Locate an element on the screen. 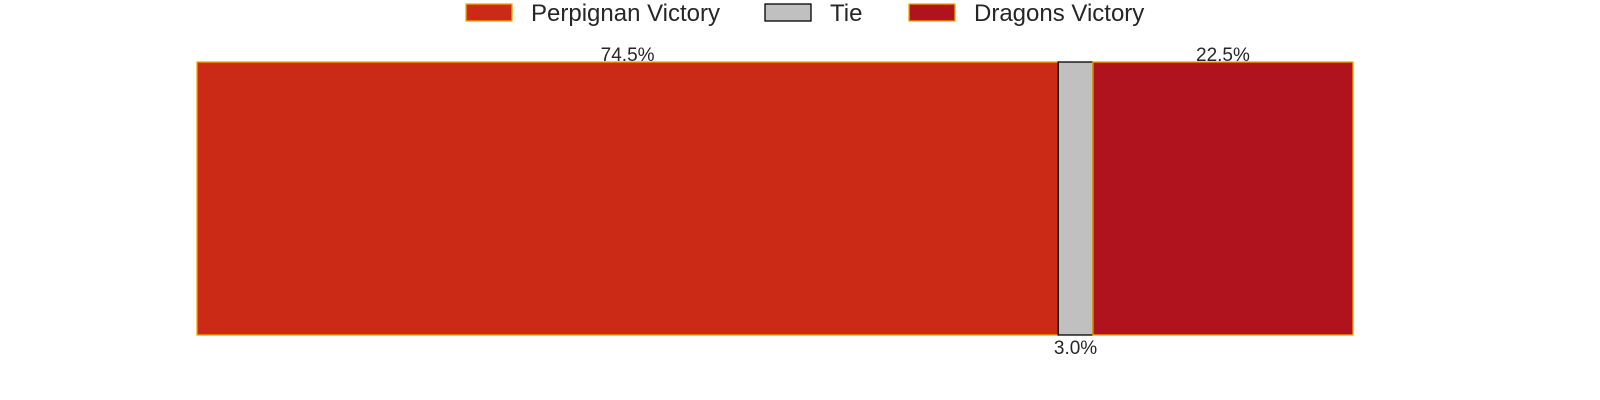 This screenshot has height=400, width=1600. tie-bar is located at coordinates (1075, 198).